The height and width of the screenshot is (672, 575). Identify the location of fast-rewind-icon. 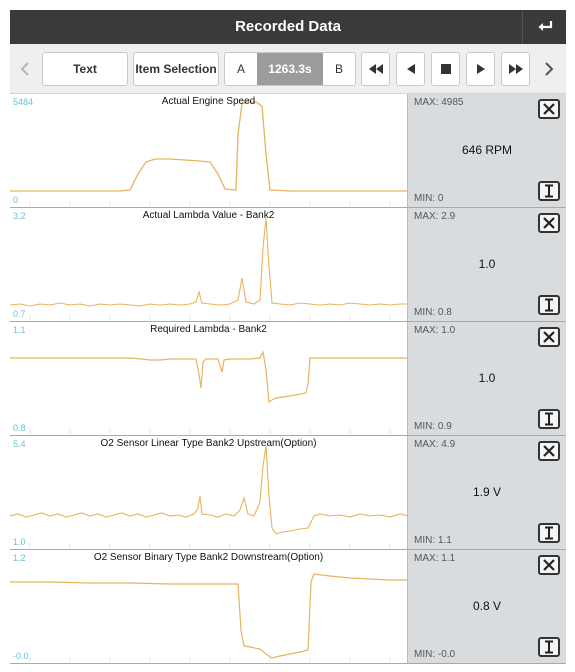
(375, 69).